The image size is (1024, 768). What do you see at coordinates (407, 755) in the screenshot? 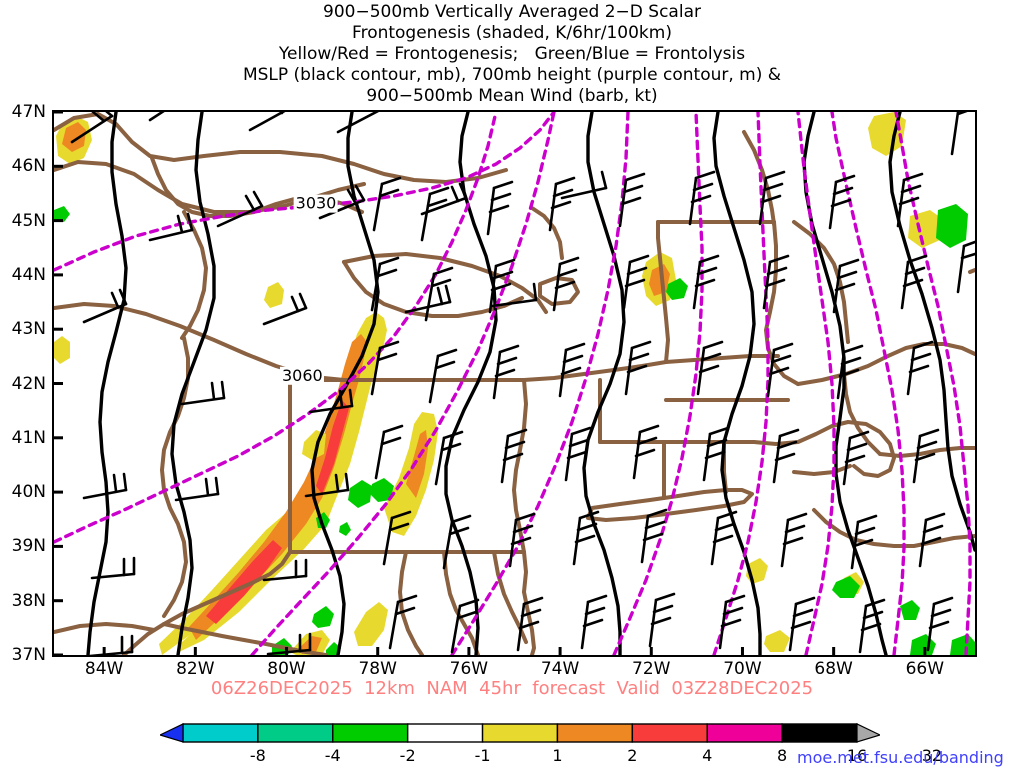
I see `colorbar-tick-label: -2` at bounding box center [407, 755].